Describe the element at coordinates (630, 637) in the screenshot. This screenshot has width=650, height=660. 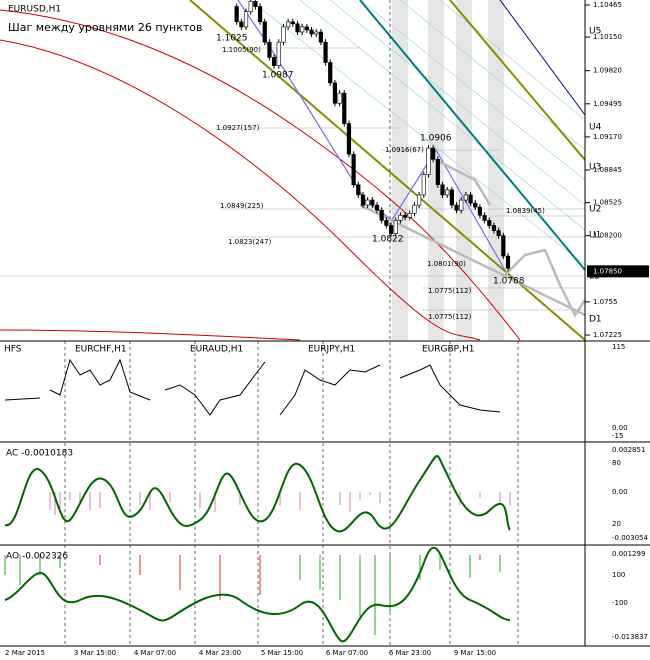
I see `axis-label: -0.013837` at that location.